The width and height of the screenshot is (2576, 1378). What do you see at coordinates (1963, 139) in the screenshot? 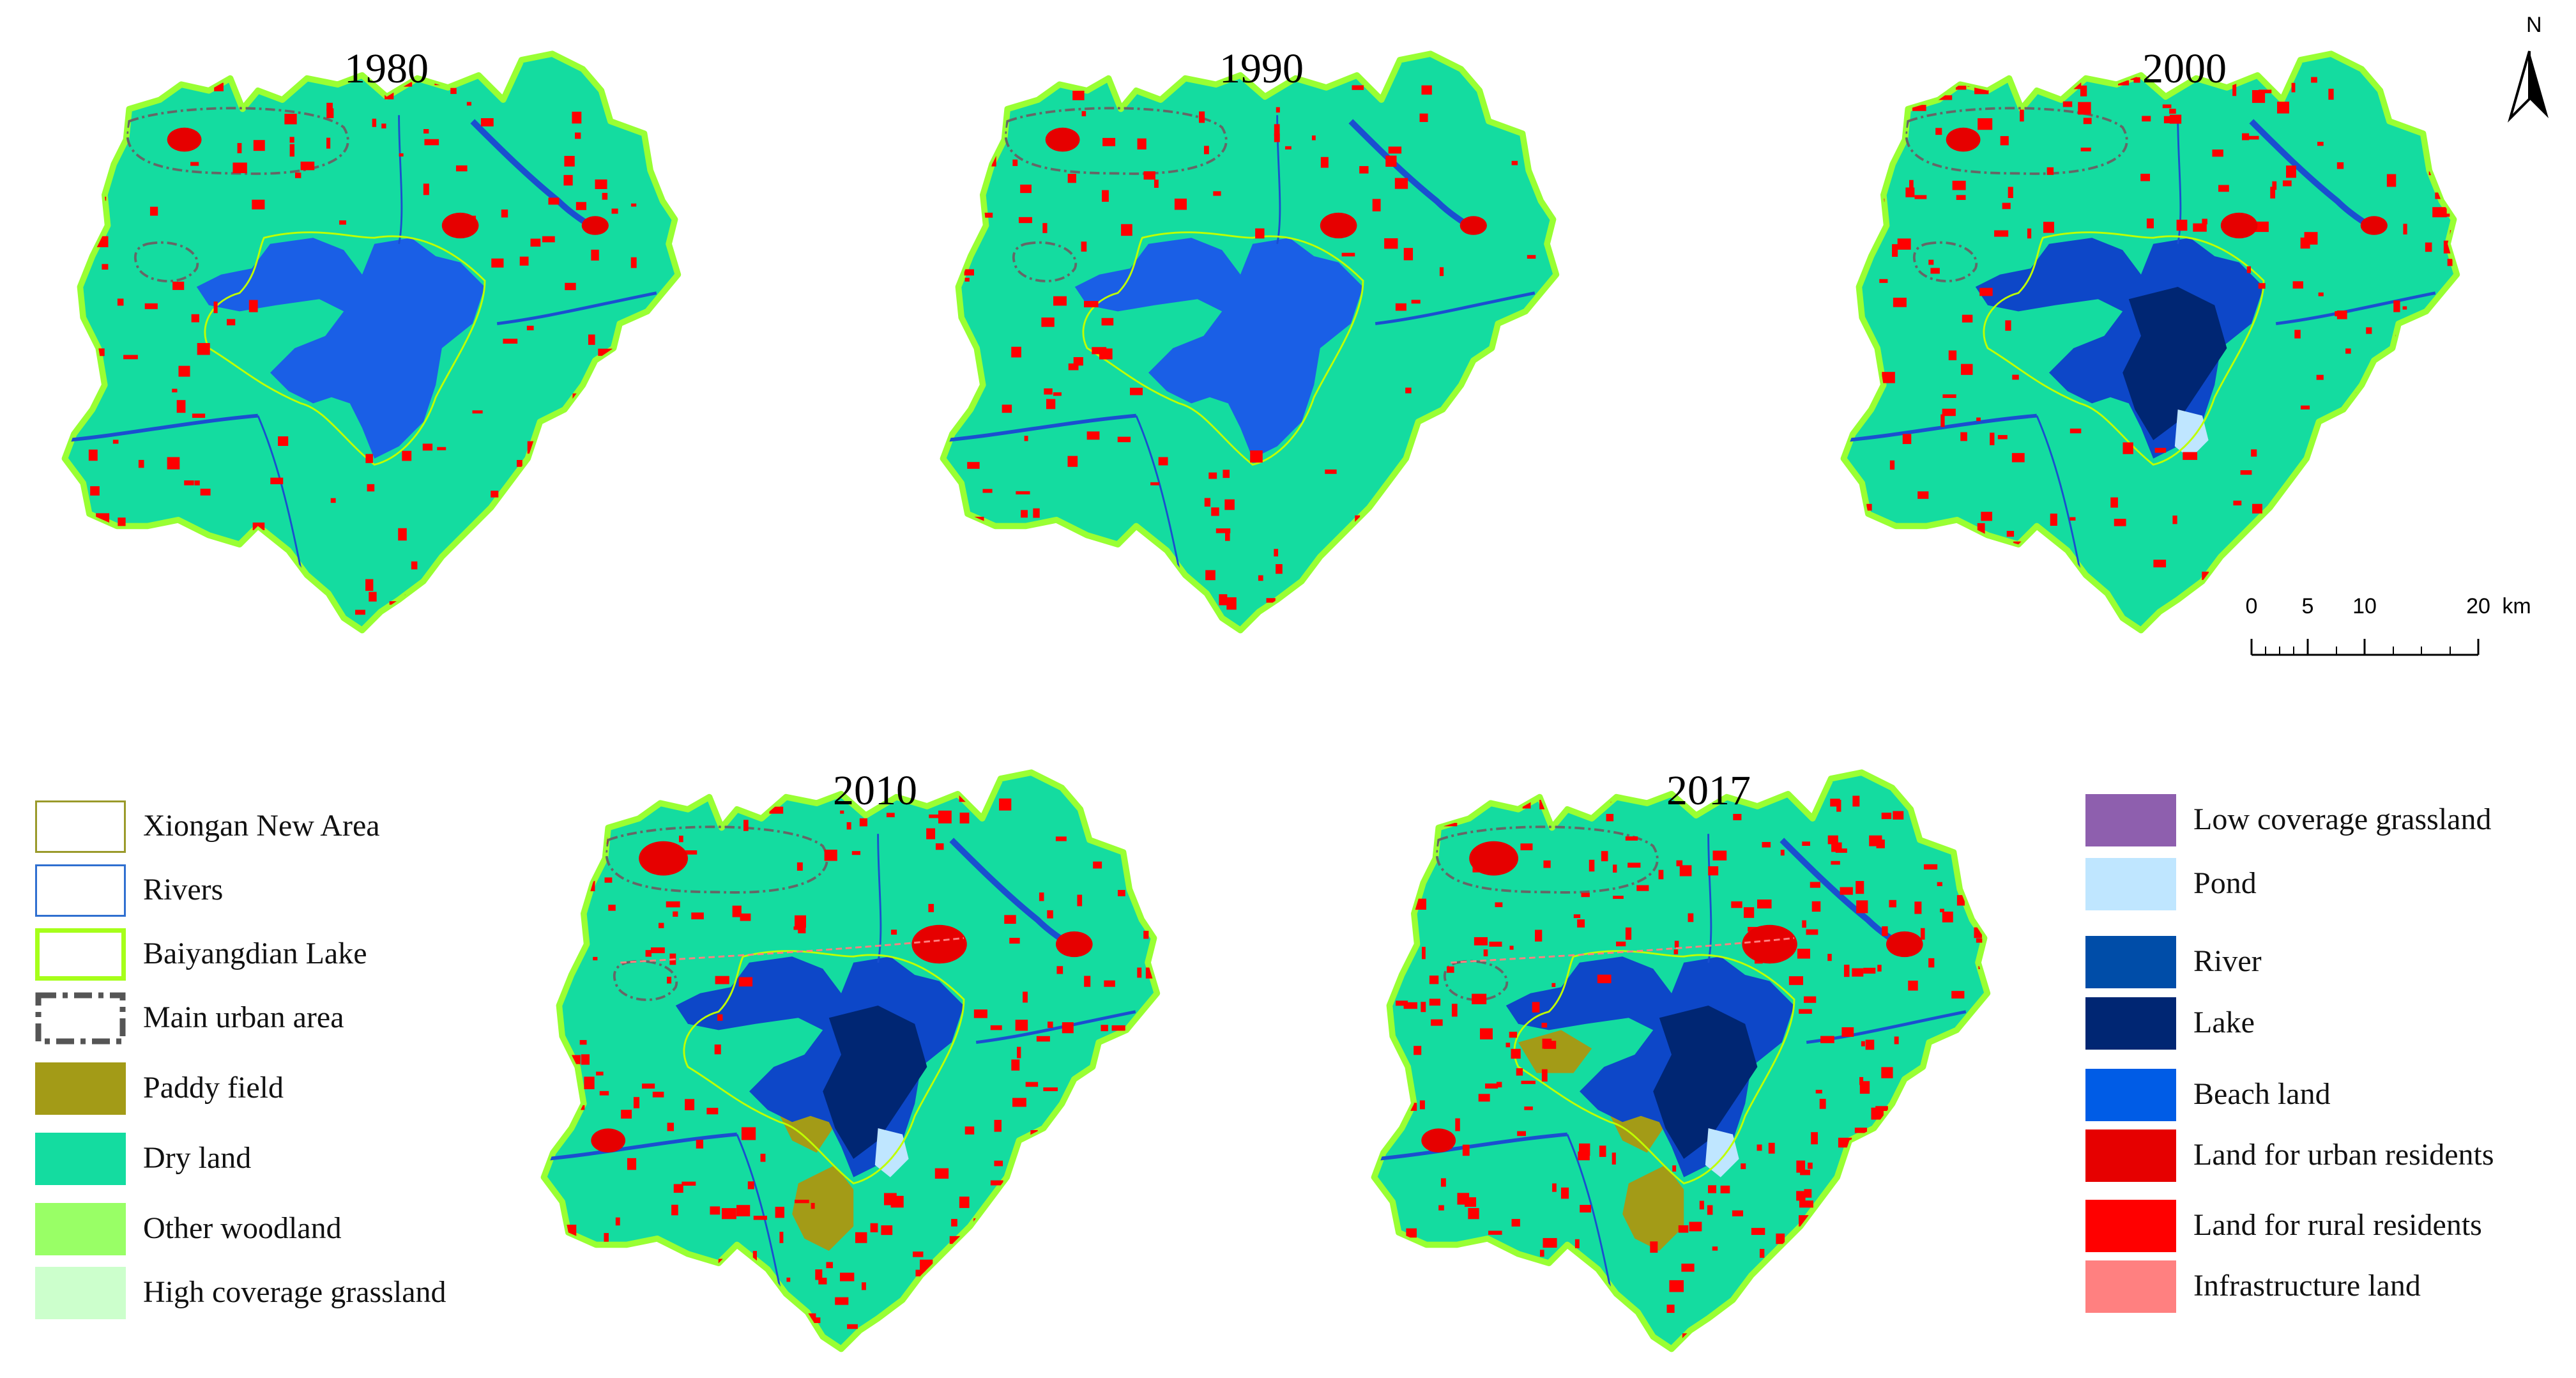
I see `map-2000-urban-town` at bounding box center [1963, 139].